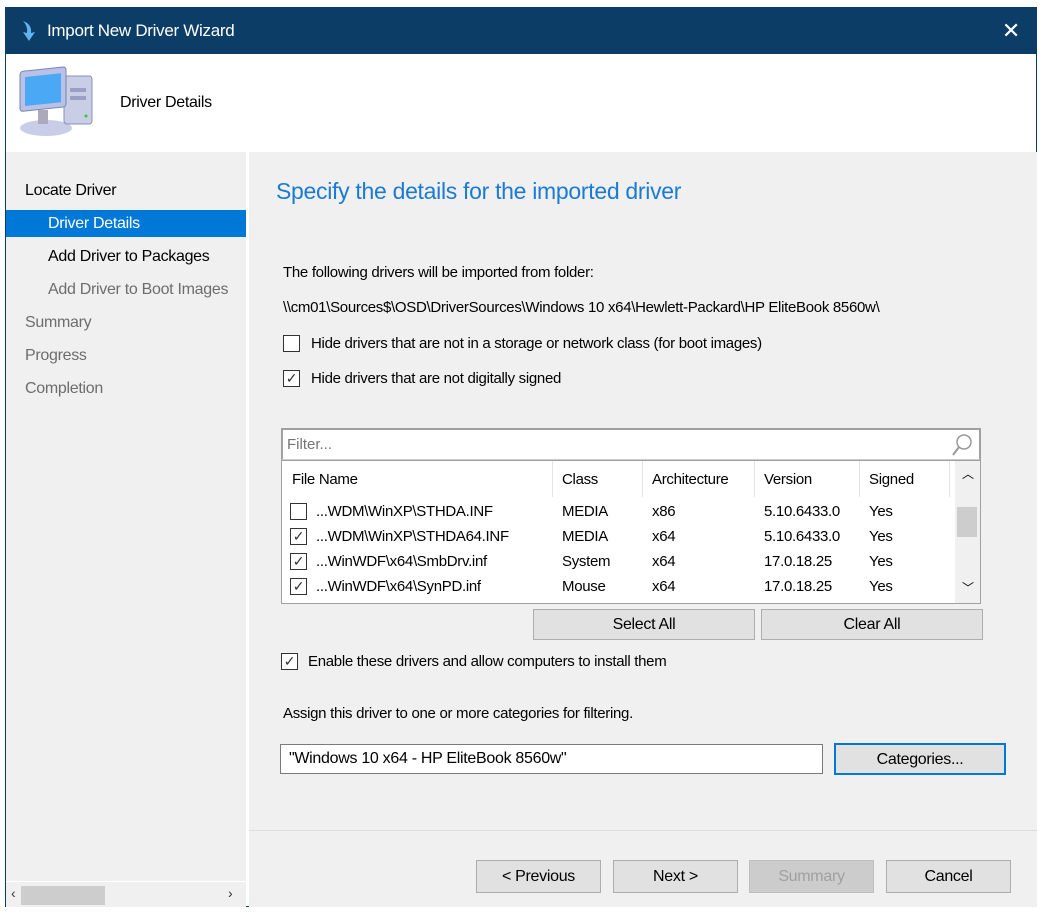  What do you see at coordinates (664, 511) in the screenshot?
I see `architecture: x86` at bounding box center [664, 511].